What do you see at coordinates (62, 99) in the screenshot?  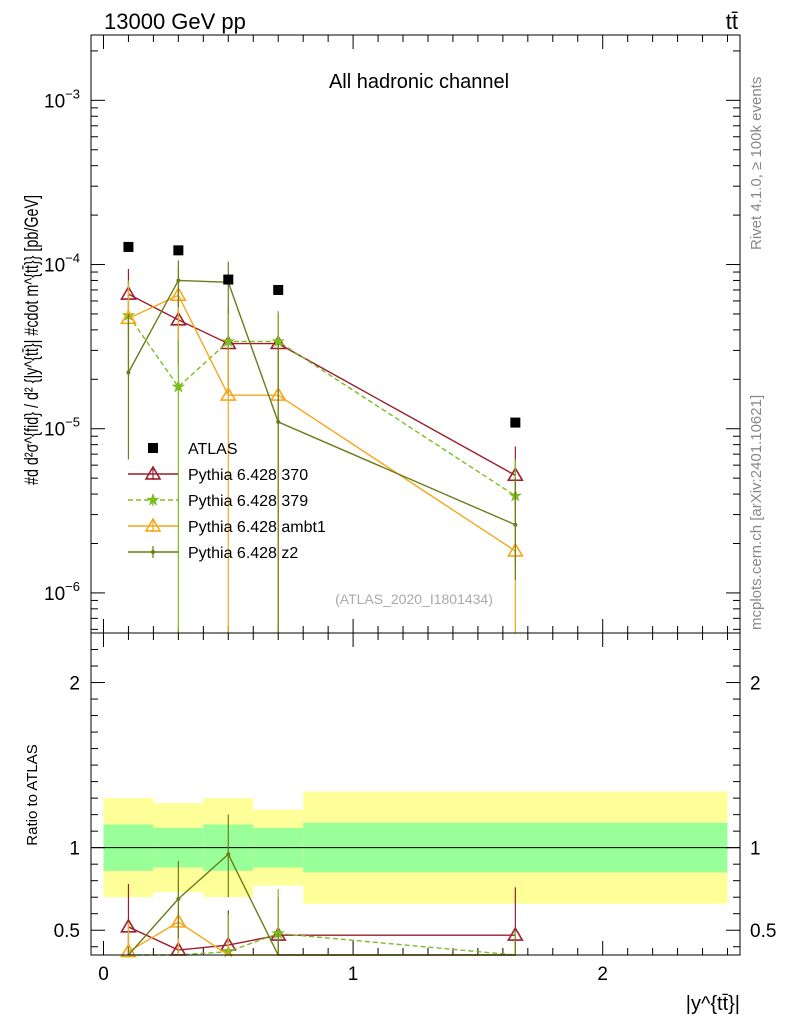 I see `y-tick-label-main: 10⁻³` at bounding box center [62, 99].